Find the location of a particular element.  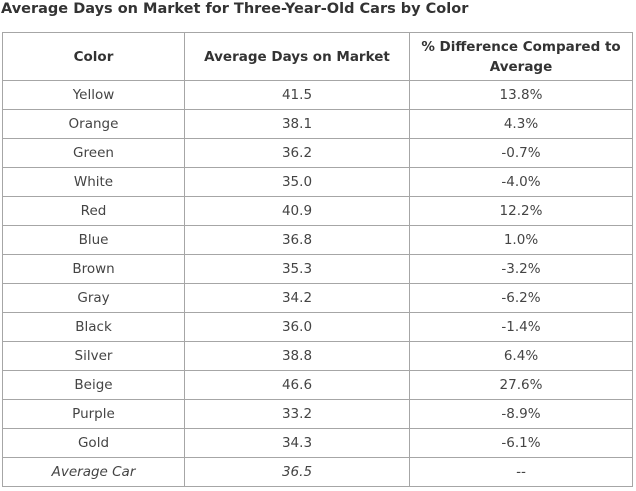

cell-average-days: 34.2 is located at coordinates (297, 298).